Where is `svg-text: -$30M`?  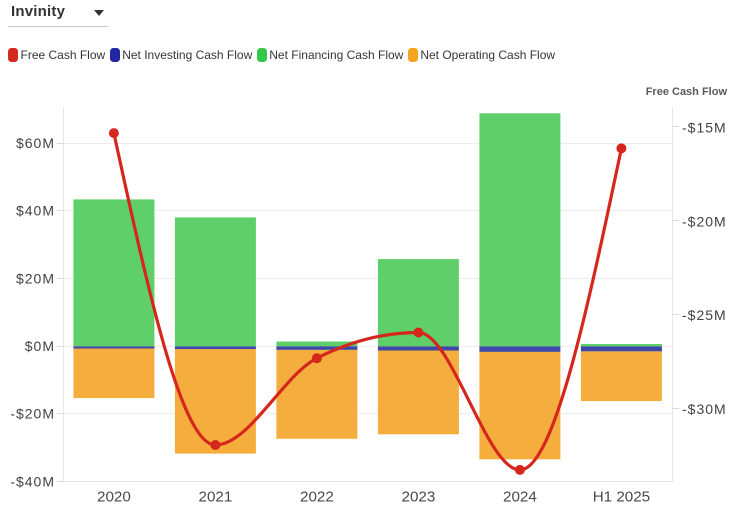 svg-text: -$30M is located at coordinates (704, 409).